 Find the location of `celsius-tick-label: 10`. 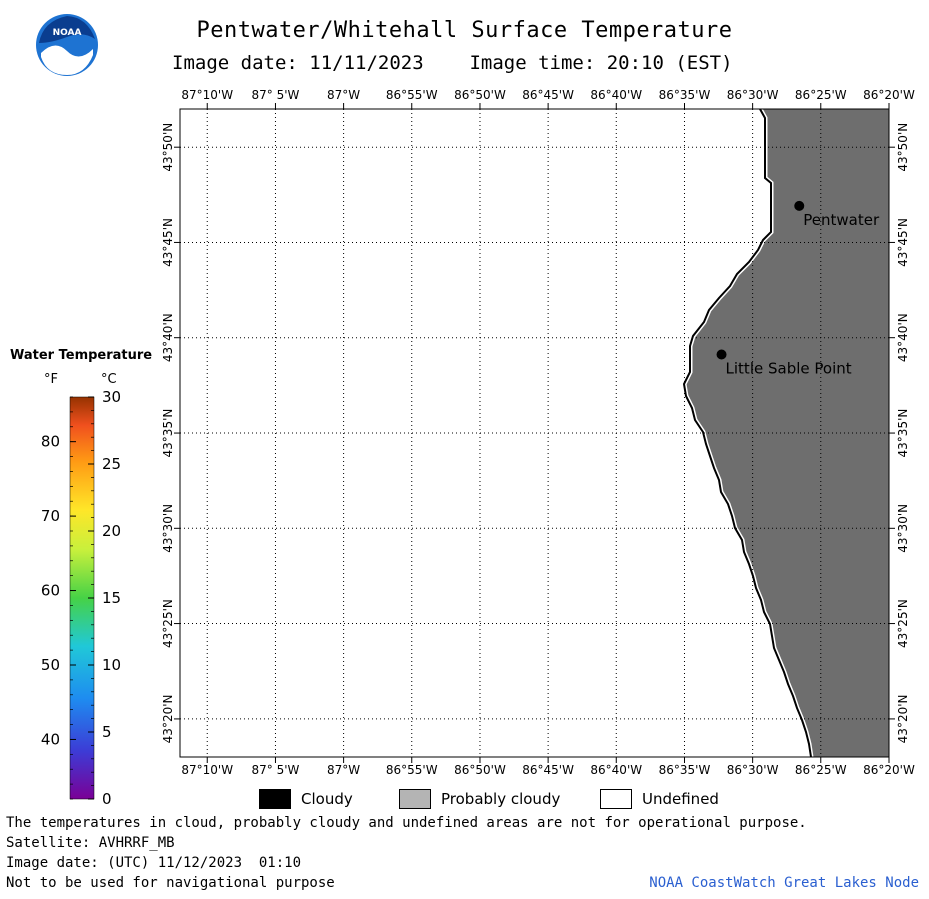

celsius-tick-label: 10 is located at coordinates (111, 665).